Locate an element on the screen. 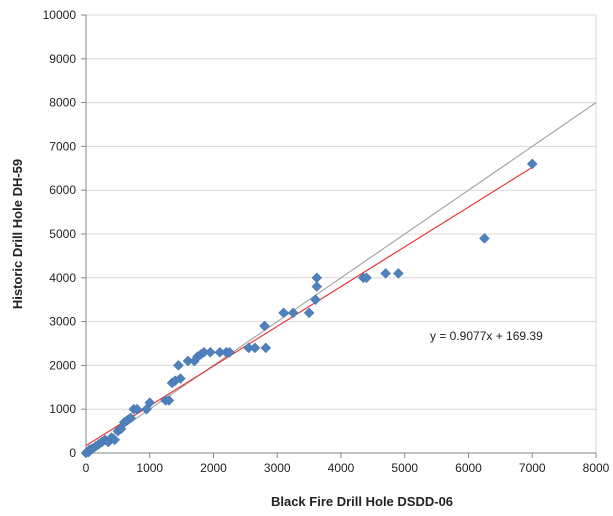 The width and height of the screenshot is (613, 516). x-tick-label: 0 is located at coordinates (86, 468).